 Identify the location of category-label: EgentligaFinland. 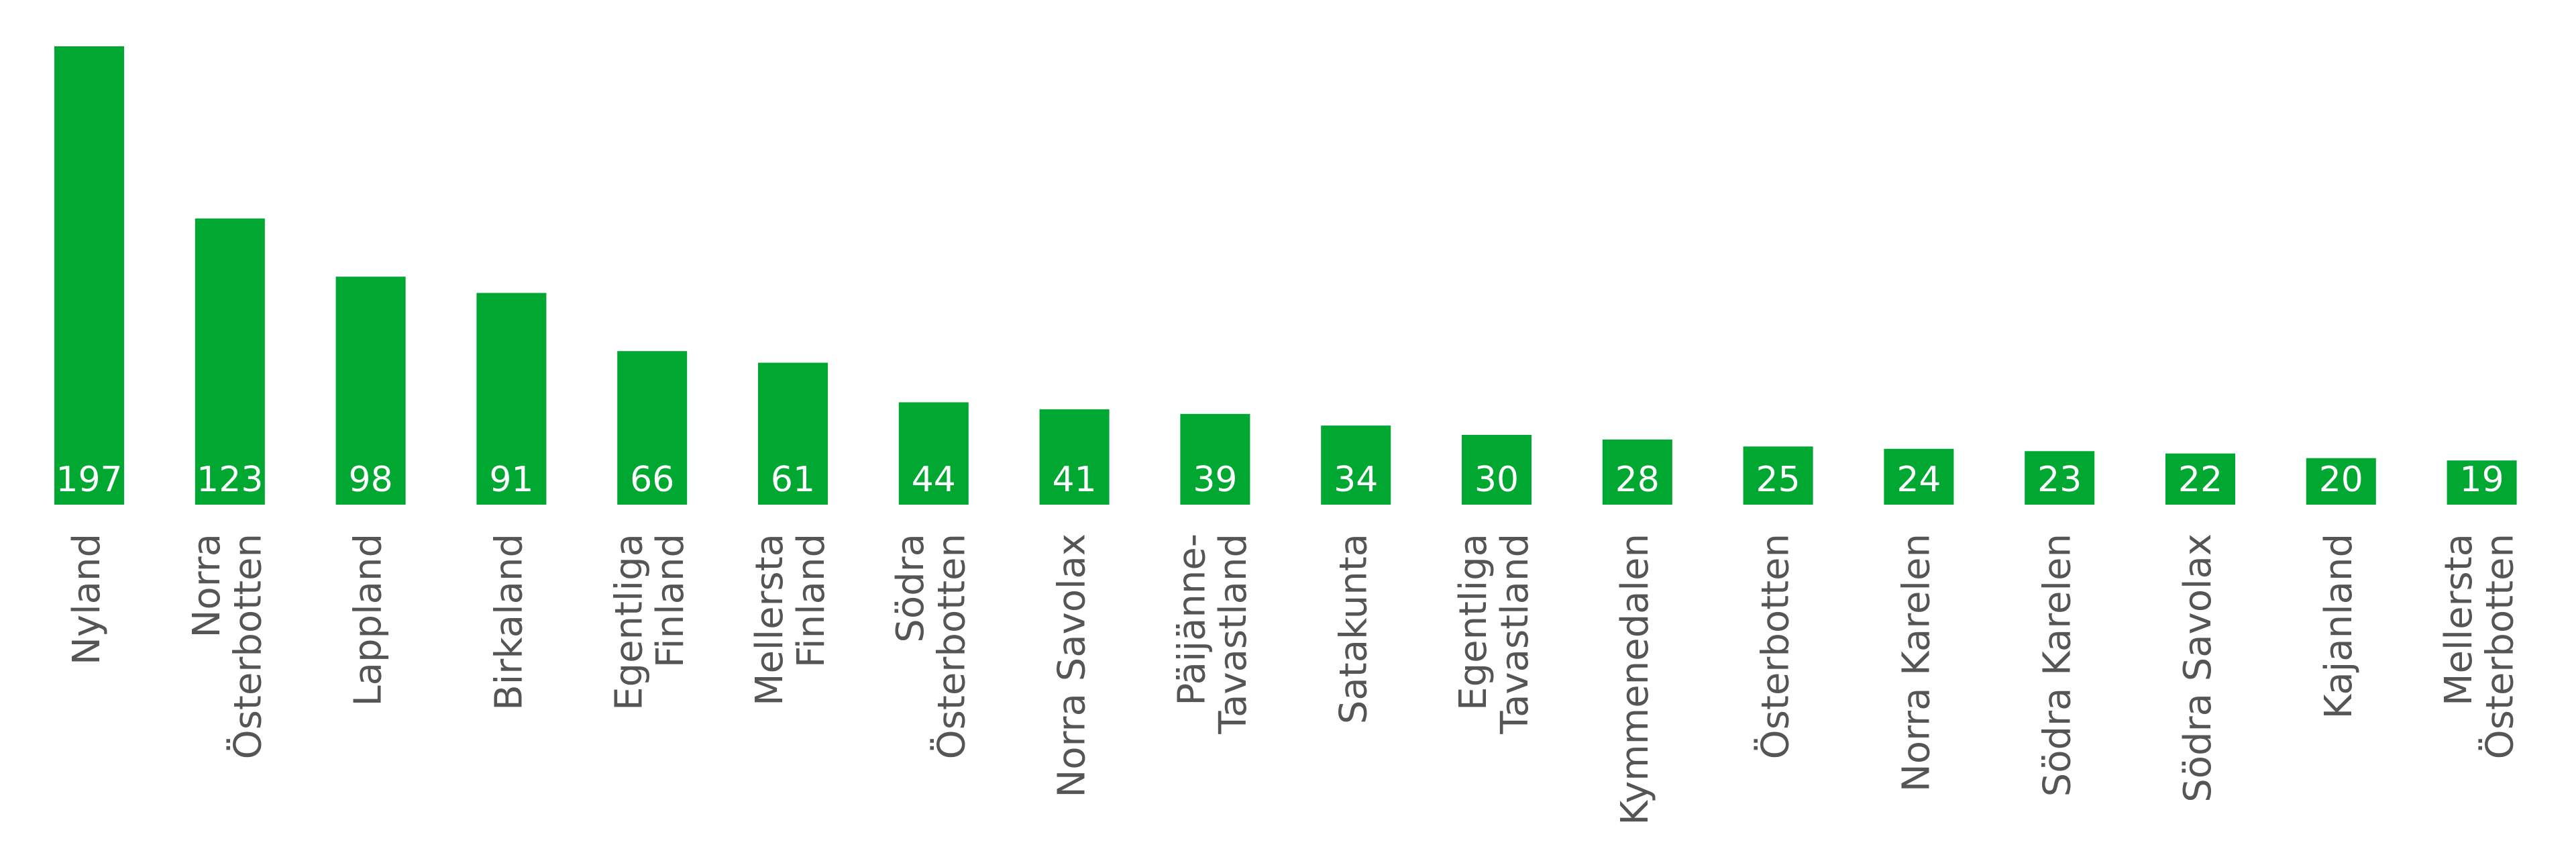
(650, 623).